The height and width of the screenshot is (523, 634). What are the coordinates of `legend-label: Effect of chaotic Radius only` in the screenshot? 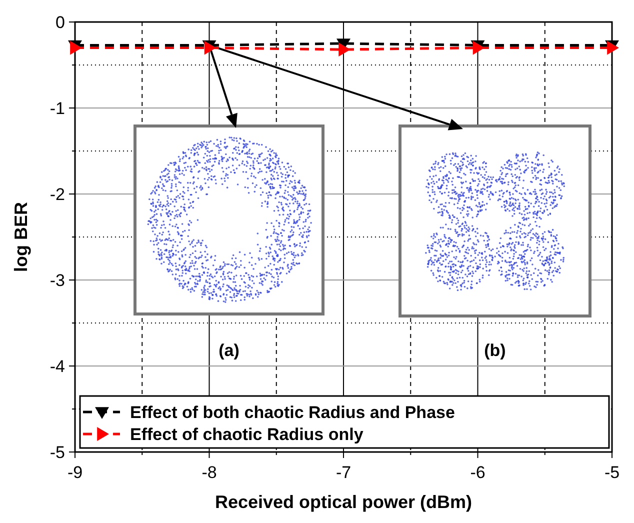 It's located at (247, 434).